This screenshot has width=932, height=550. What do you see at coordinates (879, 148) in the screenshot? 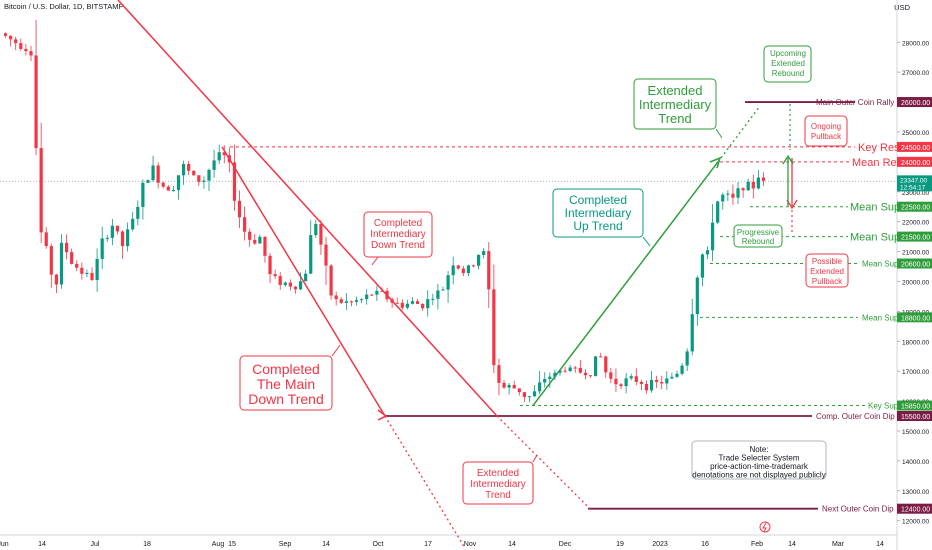
I see `key-res-label: Key Res` at bounding box center [879, 148].